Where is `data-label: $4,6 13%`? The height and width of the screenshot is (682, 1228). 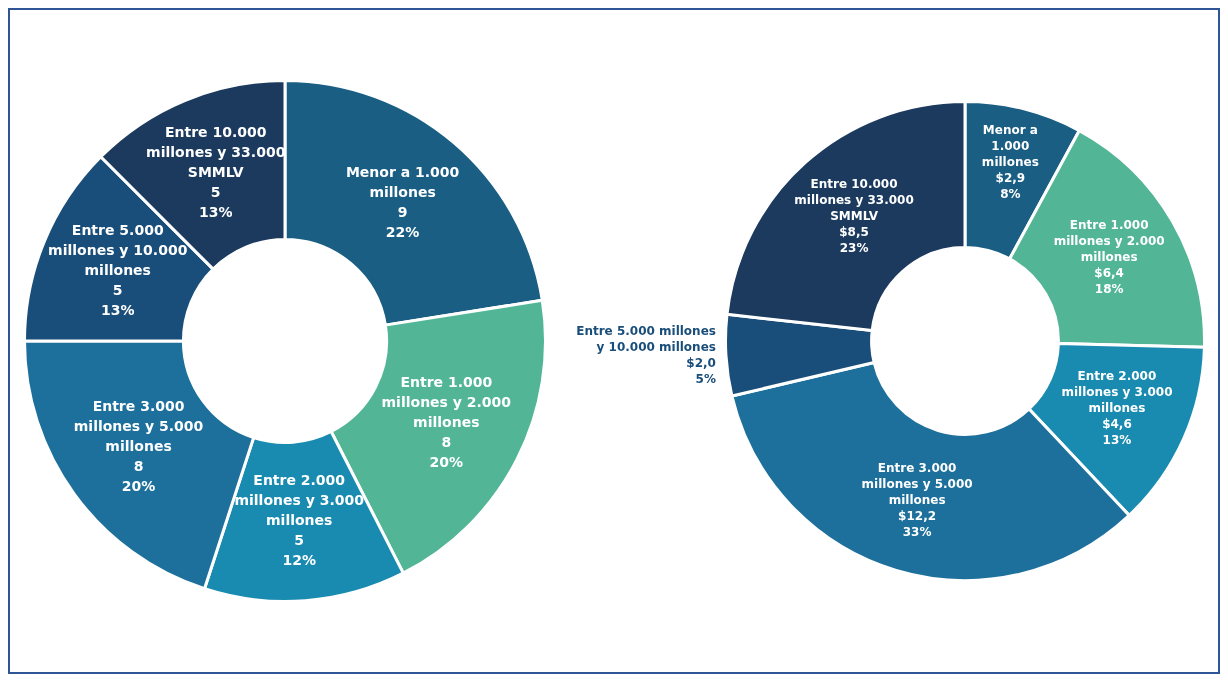
data-label: $4,6 13% is located at coordinates (1116, 432).